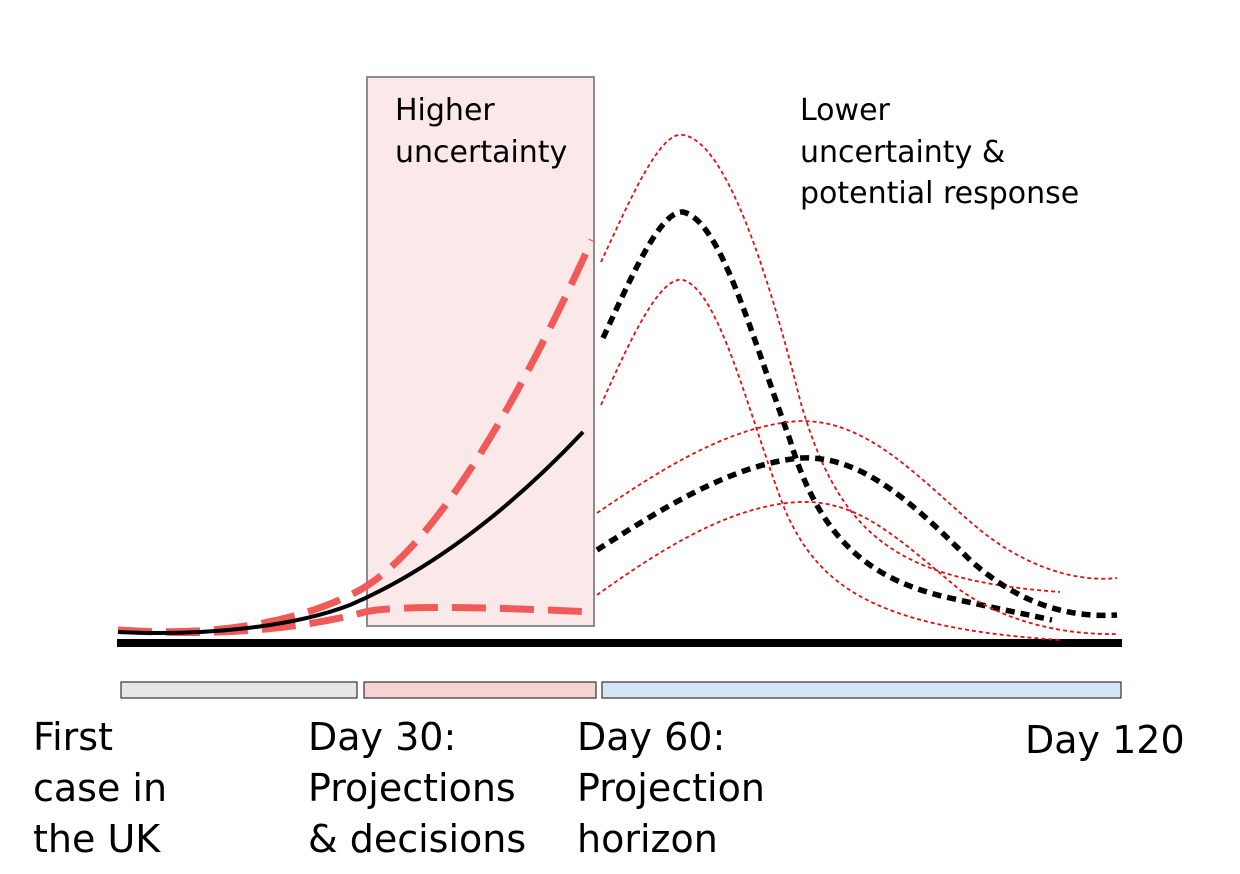 The height and width of the screenshot is (874, 1240). What do you see at coordinates (939, 152) in the screenshot?
I see `lower-uncertainty-label: Lower uncertainty & potential response` at bounding box center [939, 152].